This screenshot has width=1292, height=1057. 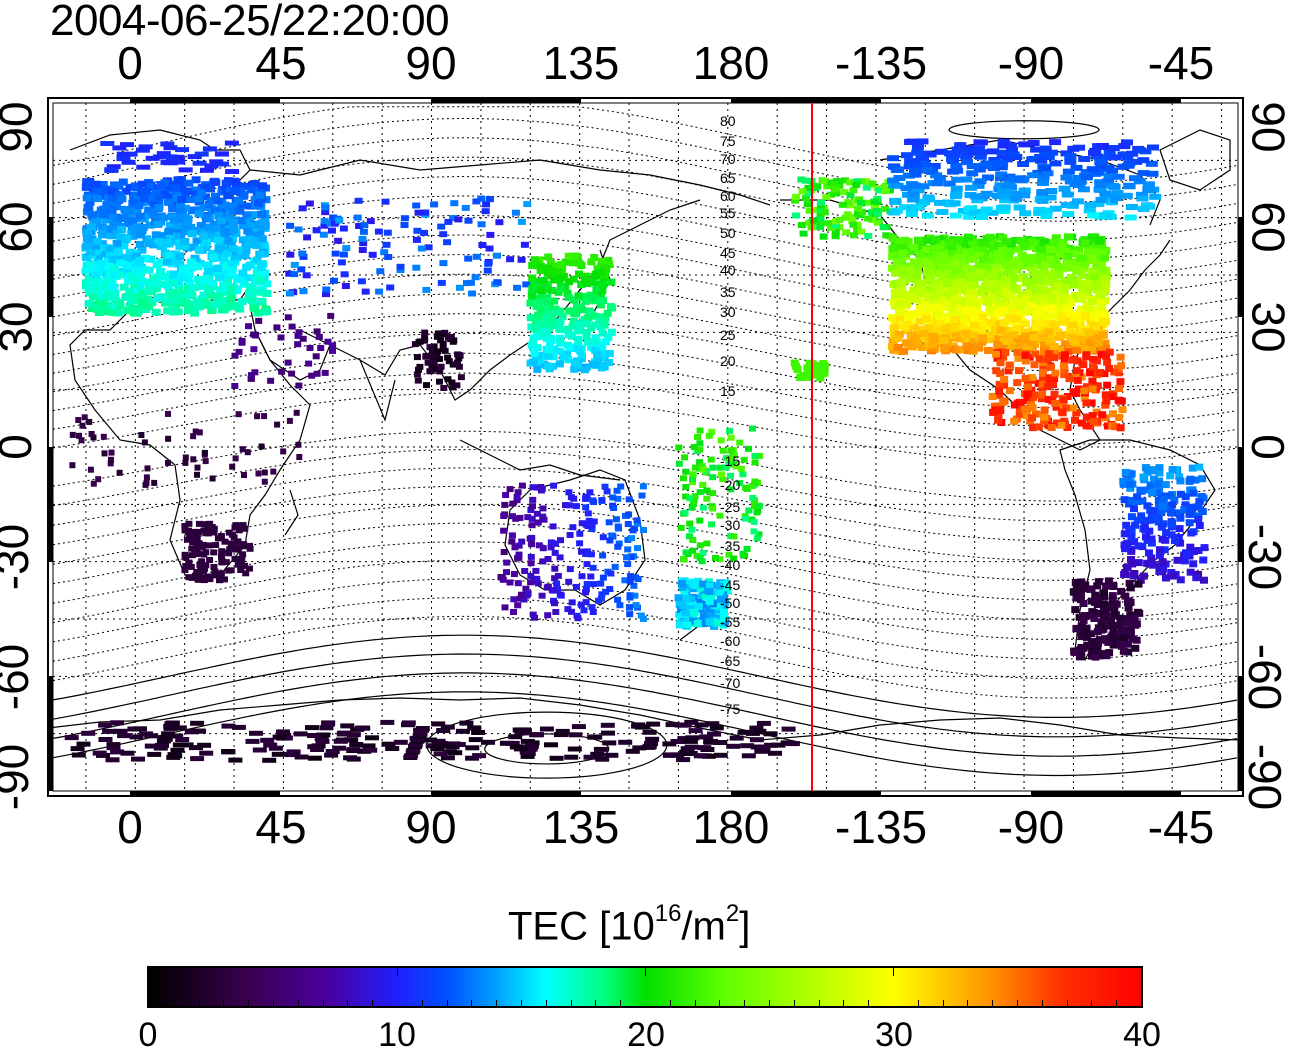 What do you see at coordinates (881, 827) in the screenshot?
I see `bottom-x-tick: -135` at bounding box center [881, 827].